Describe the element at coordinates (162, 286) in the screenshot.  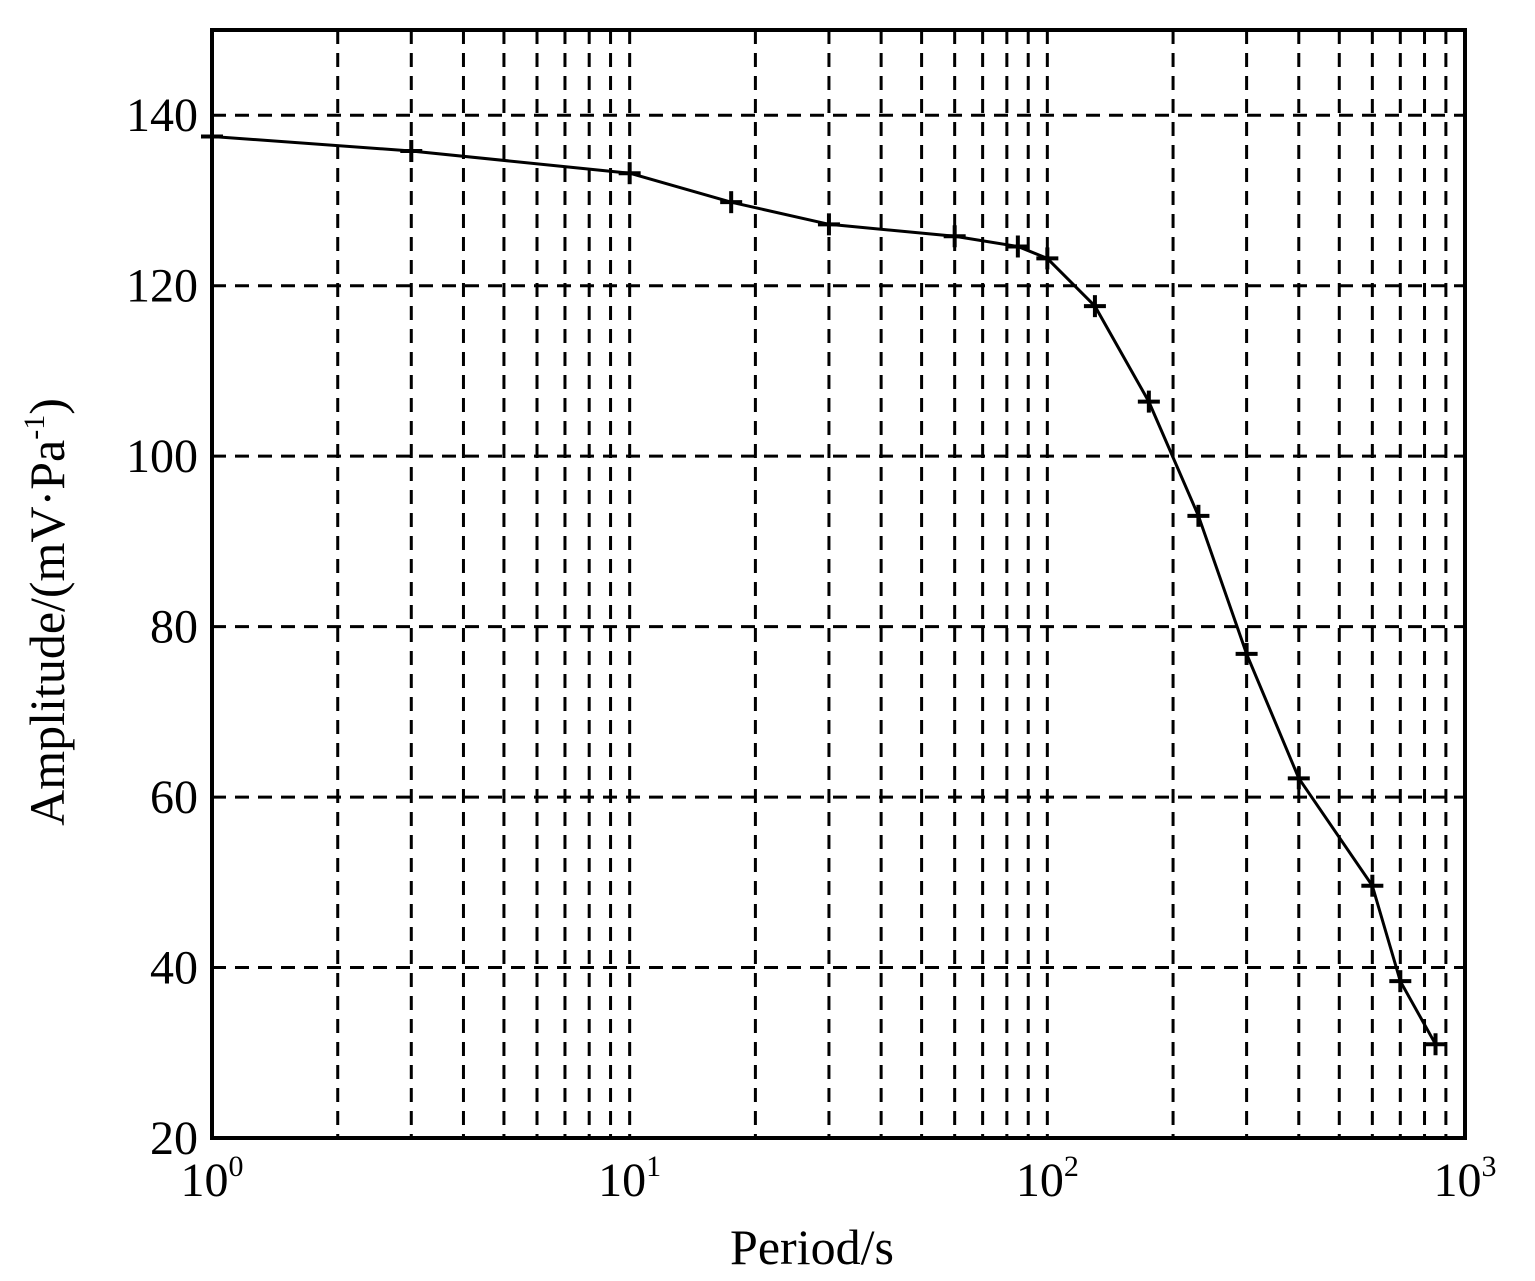
I see `y-tick-label: 120` at that location.